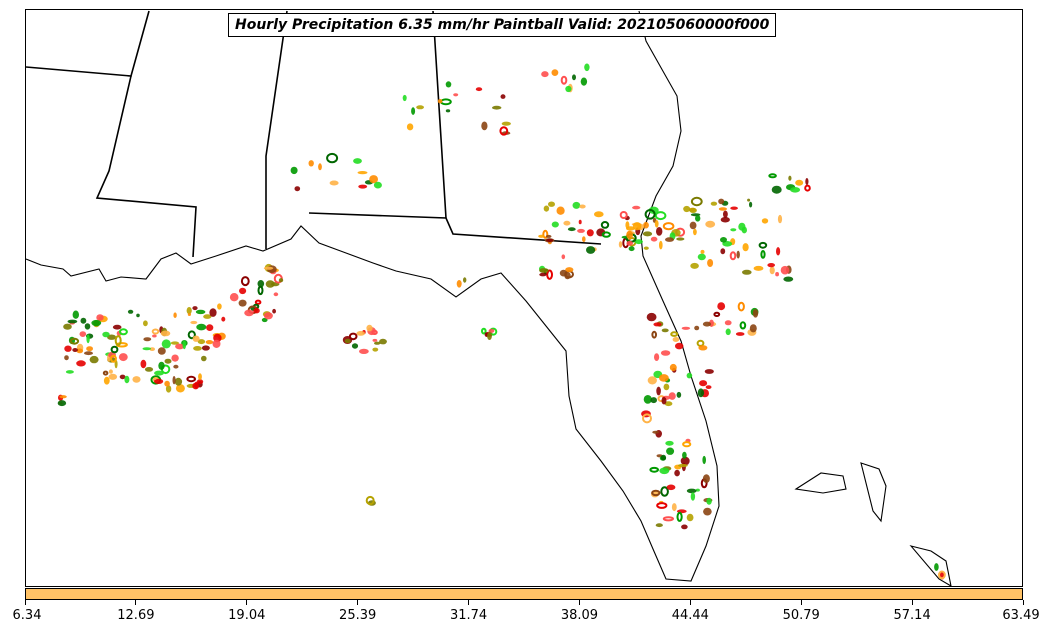 This screenshot has width=1053, height=633. Describe the element at coordinates (455, 228) in the screenshot. I see `border-ga-fl` at that location.